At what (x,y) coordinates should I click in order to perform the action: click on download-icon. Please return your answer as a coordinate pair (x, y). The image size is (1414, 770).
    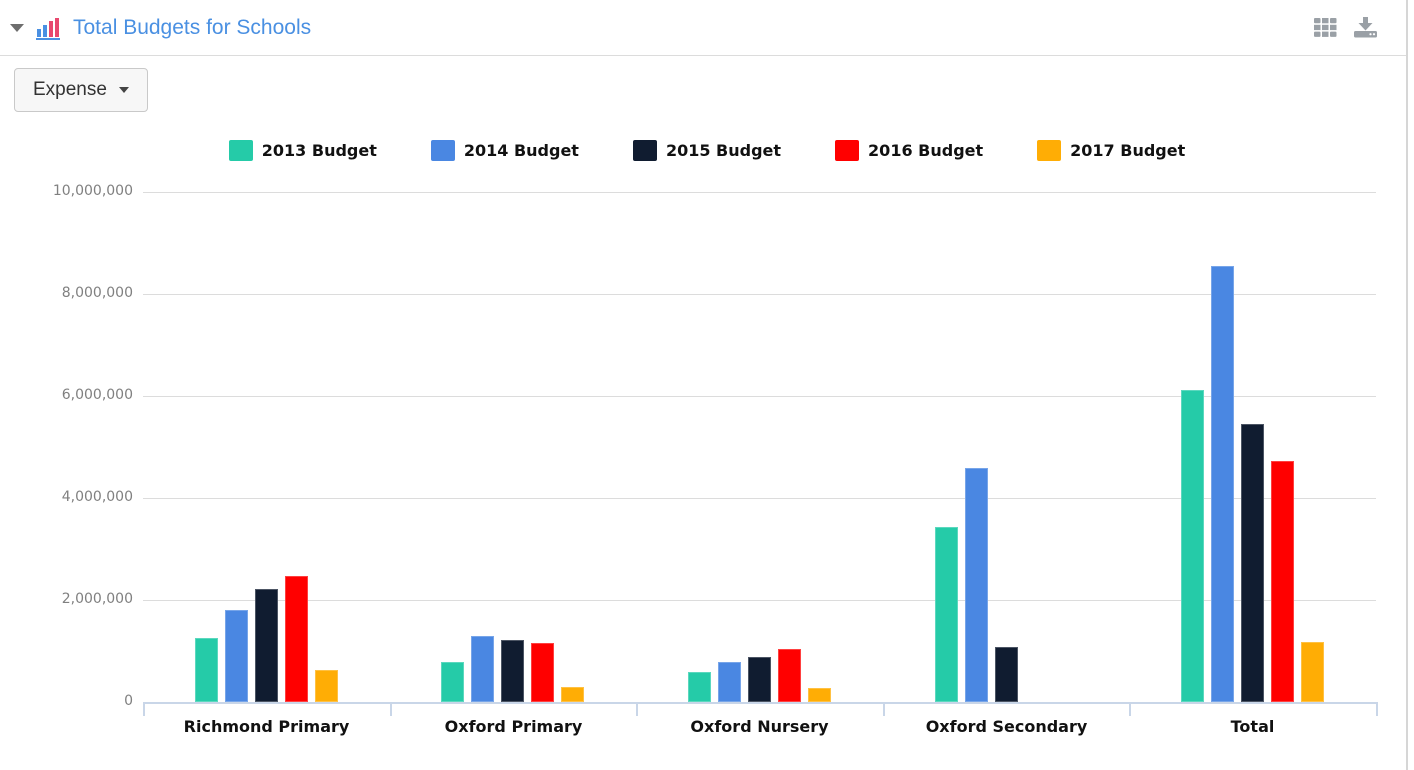
    Looking at the image, I should click on (1365, 27).